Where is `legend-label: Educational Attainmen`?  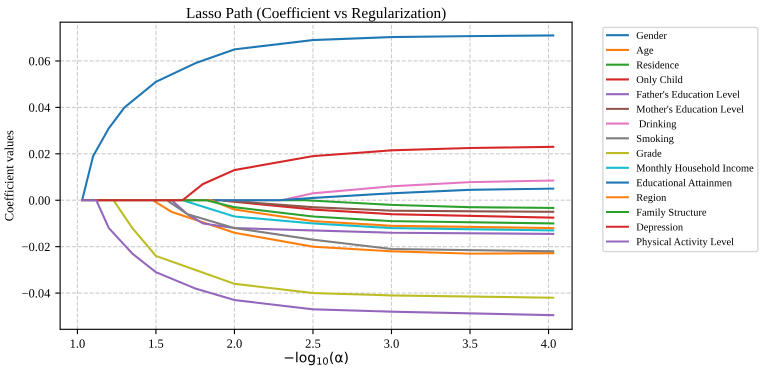 legend-label: Educational Attainmen is located at coordinates (684, 182).